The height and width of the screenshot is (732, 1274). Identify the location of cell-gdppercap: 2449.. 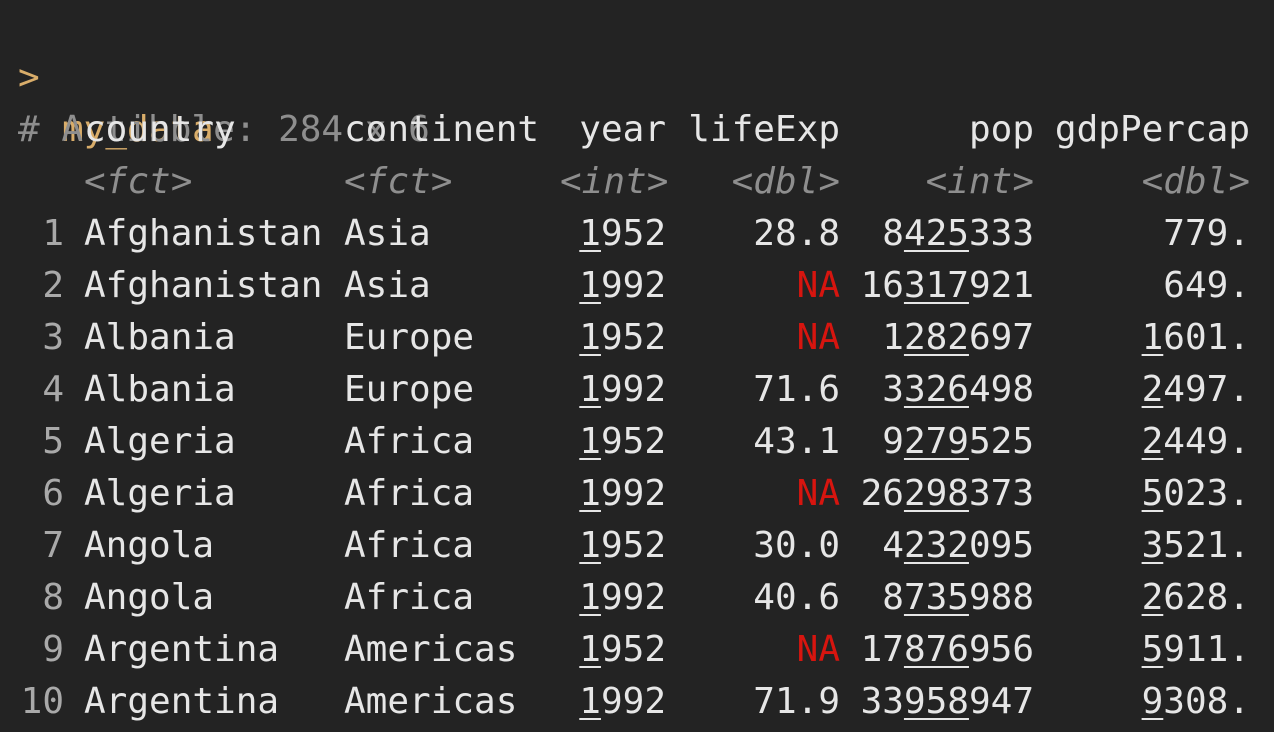
(1195, 441).